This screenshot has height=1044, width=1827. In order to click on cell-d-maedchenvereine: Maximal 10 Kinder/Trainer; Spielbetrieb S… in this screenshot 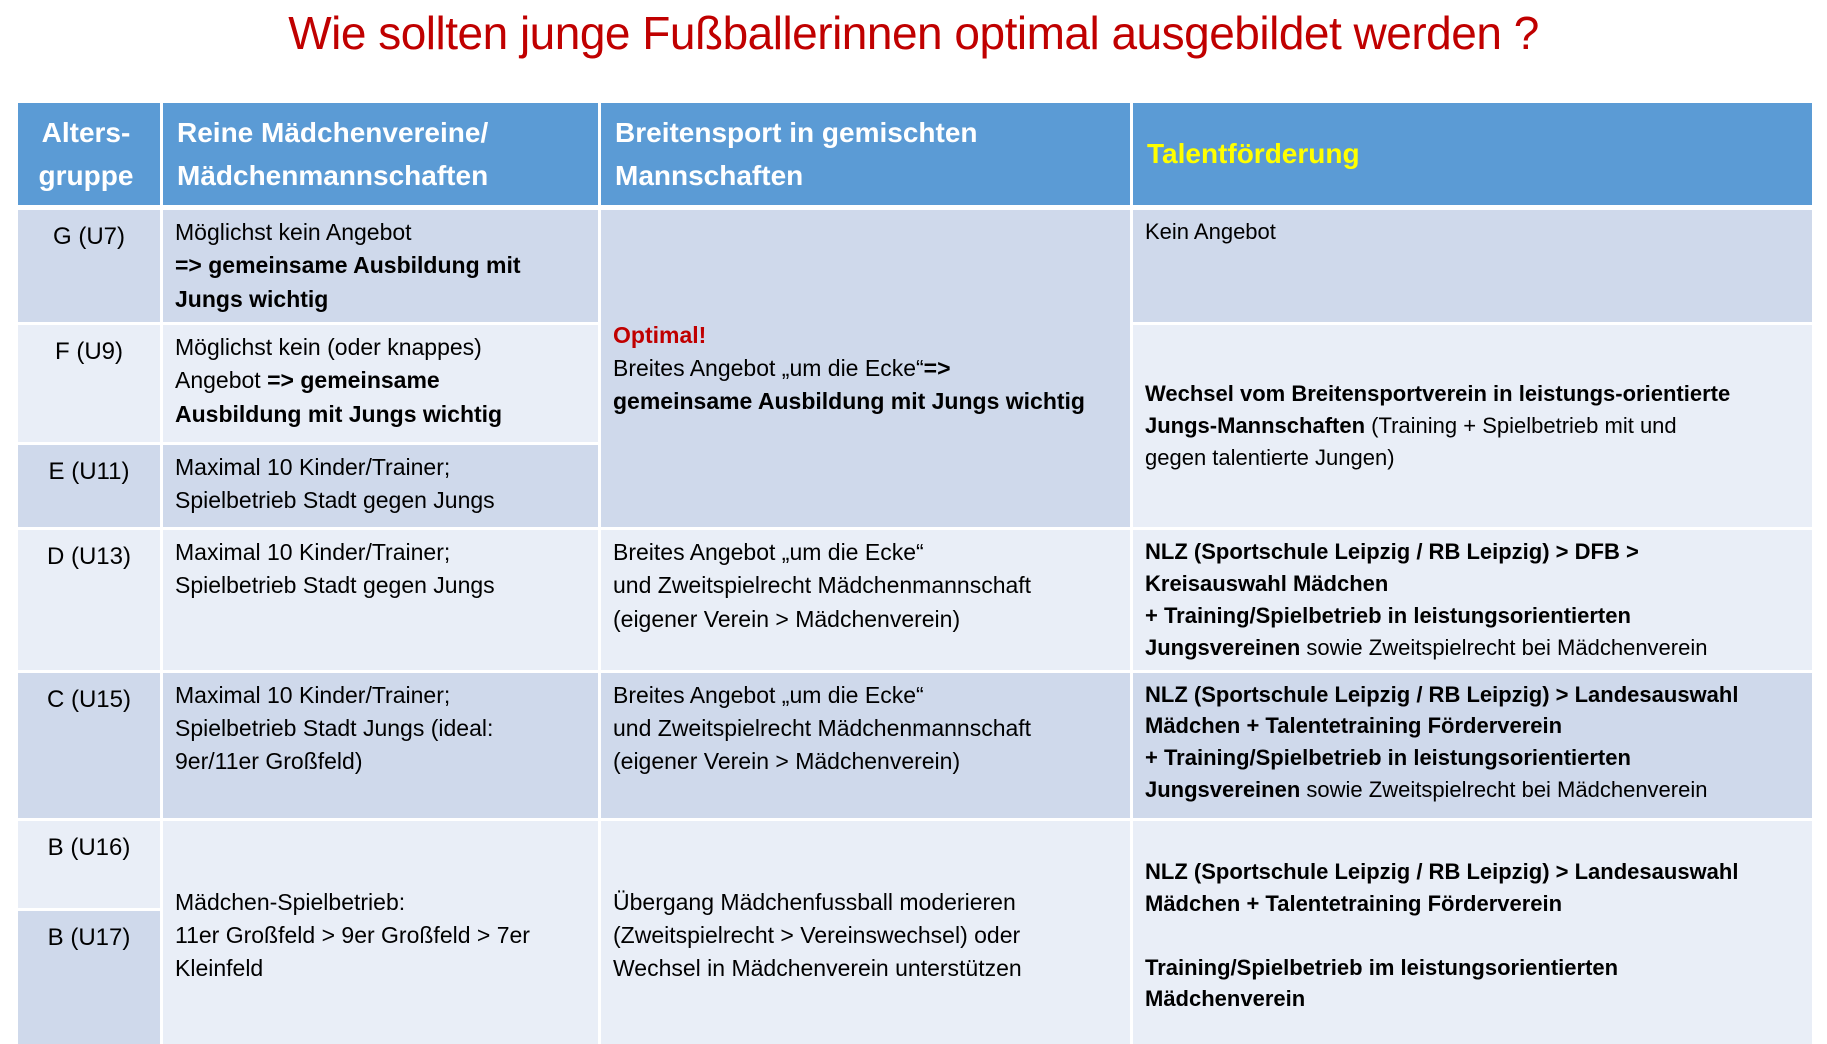, I will do `click(380, 600)`.